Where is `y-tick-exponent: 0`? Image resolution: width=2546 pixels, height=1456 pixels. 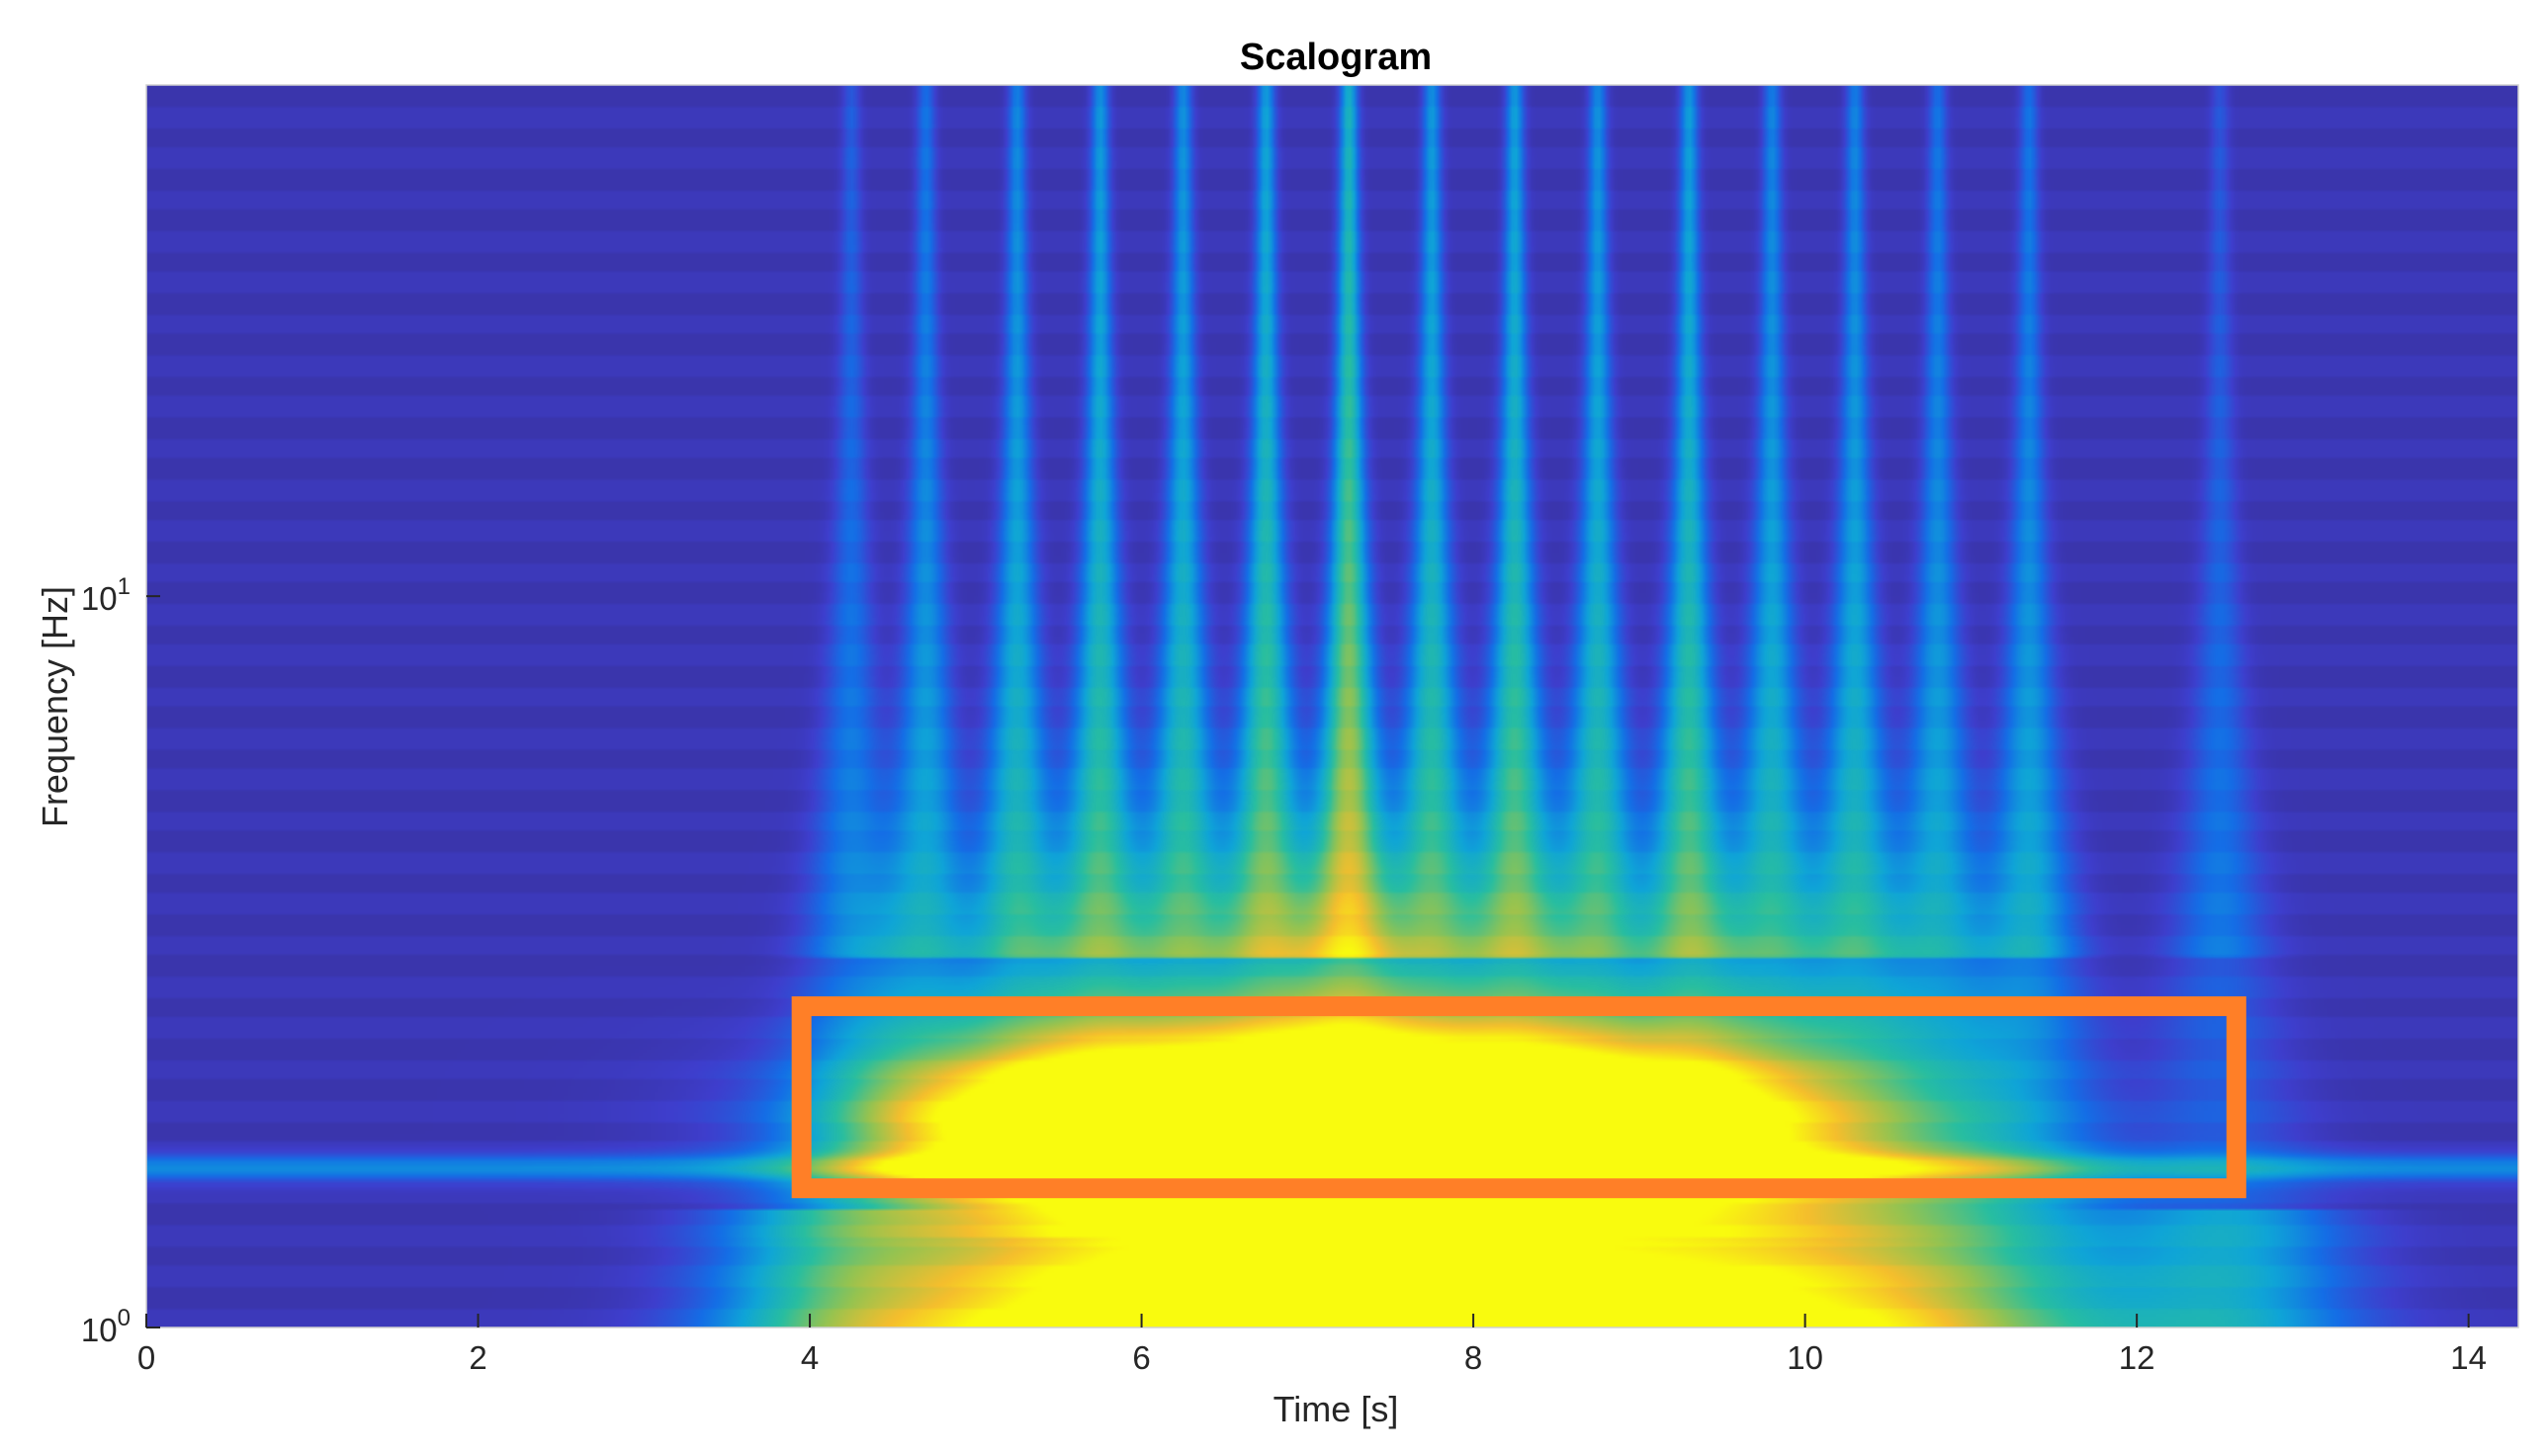
y-tick-exponent: 0 is located at coordinates (125, 1318).